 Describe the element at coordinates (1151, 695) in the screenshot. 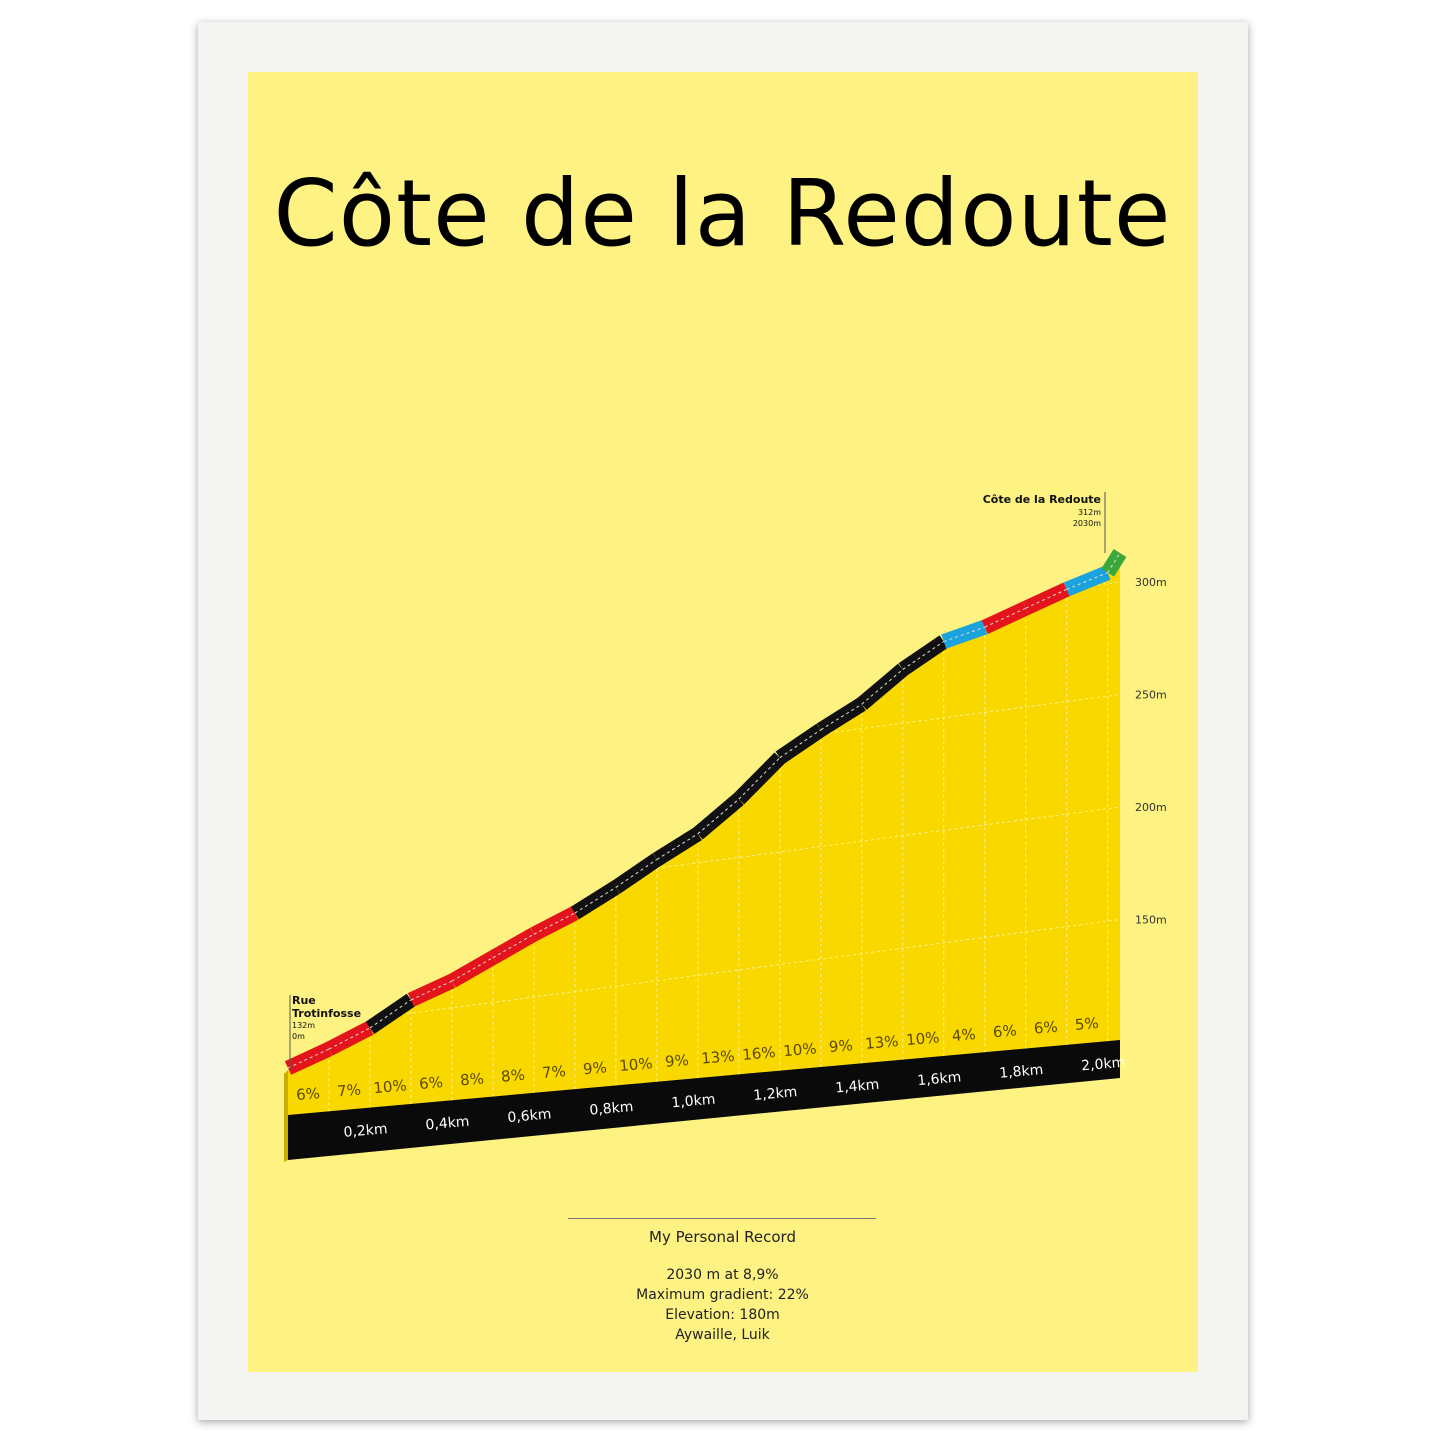

I see `elevation-tick-label: 250m` at that location.